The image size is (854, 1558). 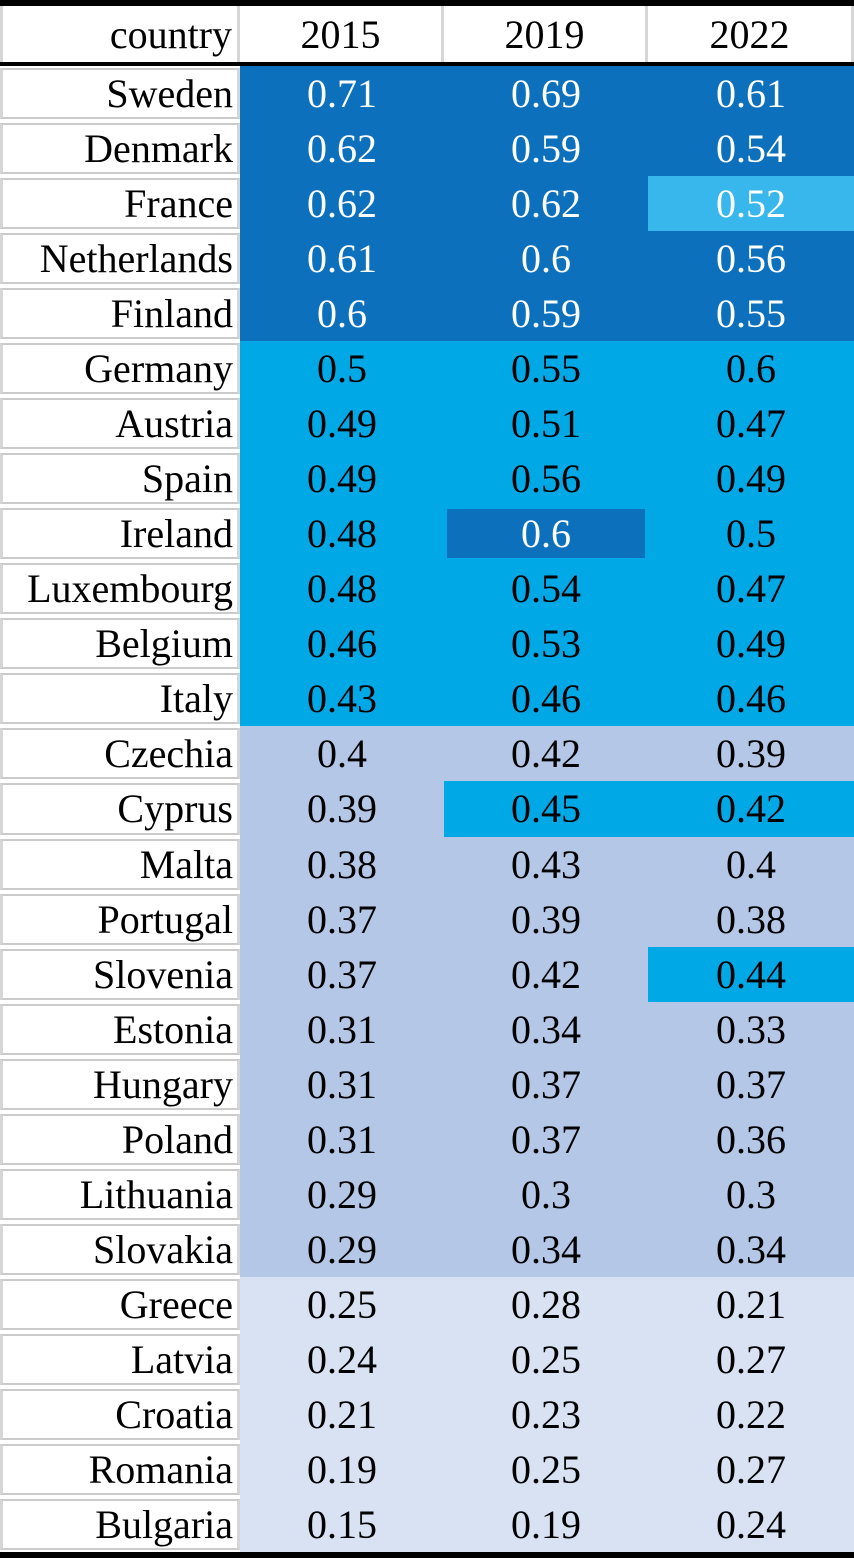 What do you see at coordinates (342, 1524) in the screenshot?
I see `value-cell: 0.15` at bounding box center [342, 1524].